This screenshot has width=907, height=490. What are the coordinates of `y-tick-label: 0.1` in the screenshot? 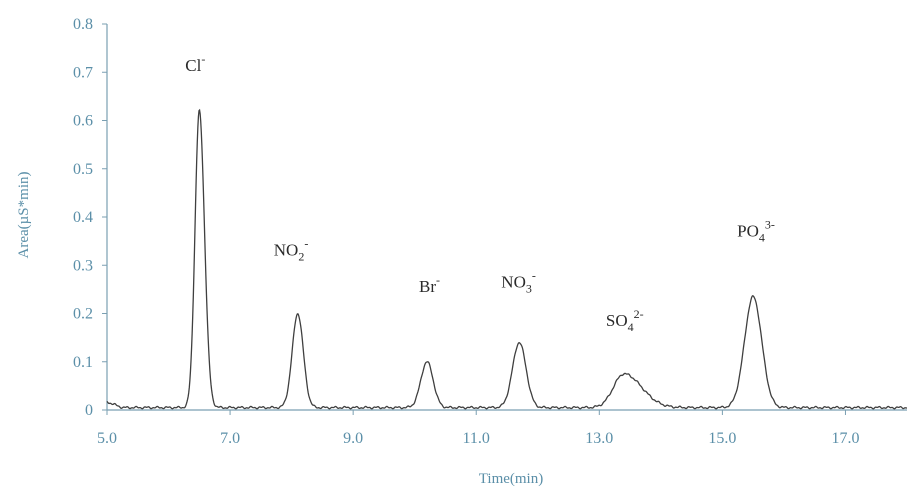 It's located at (83, 362).